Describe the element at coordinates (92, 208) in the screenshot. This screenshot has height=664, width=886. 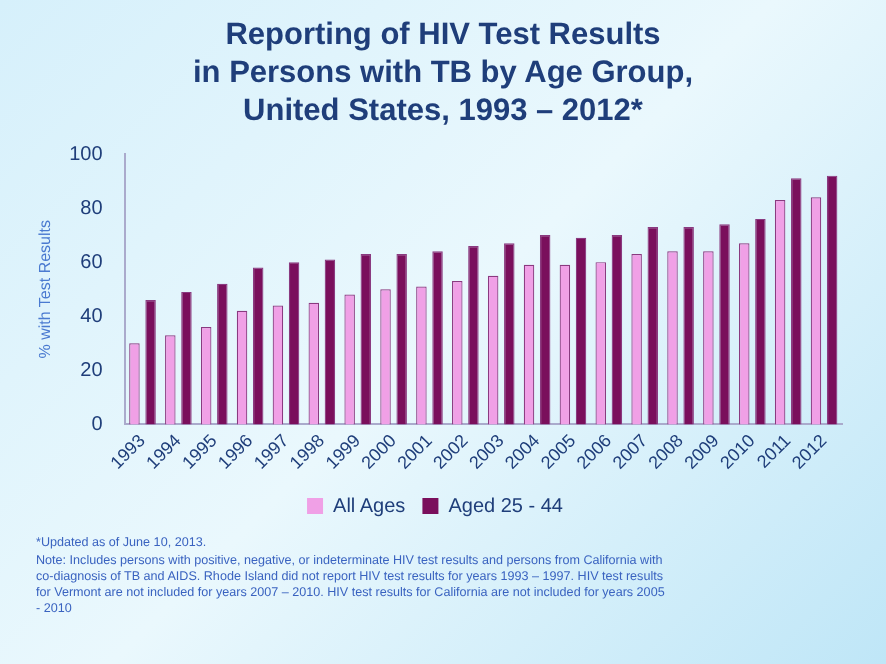
I see `y-tick-label: 80` at that location.